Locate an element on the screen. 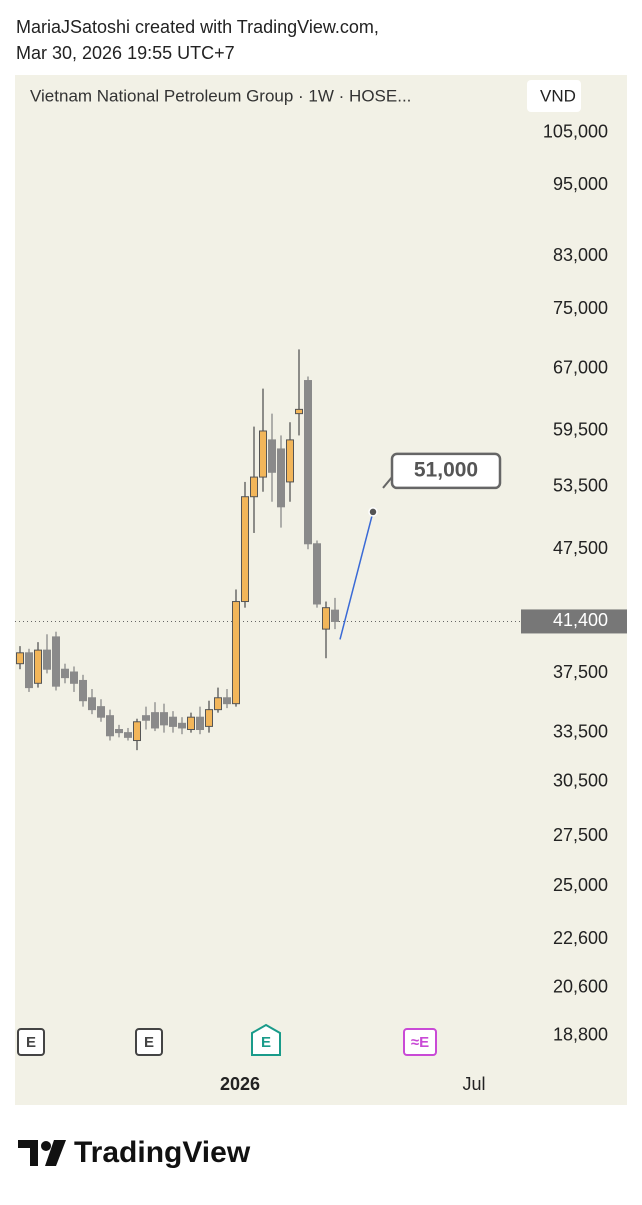  y-tick-label: 37,500 is located at coordinates (580, 672).